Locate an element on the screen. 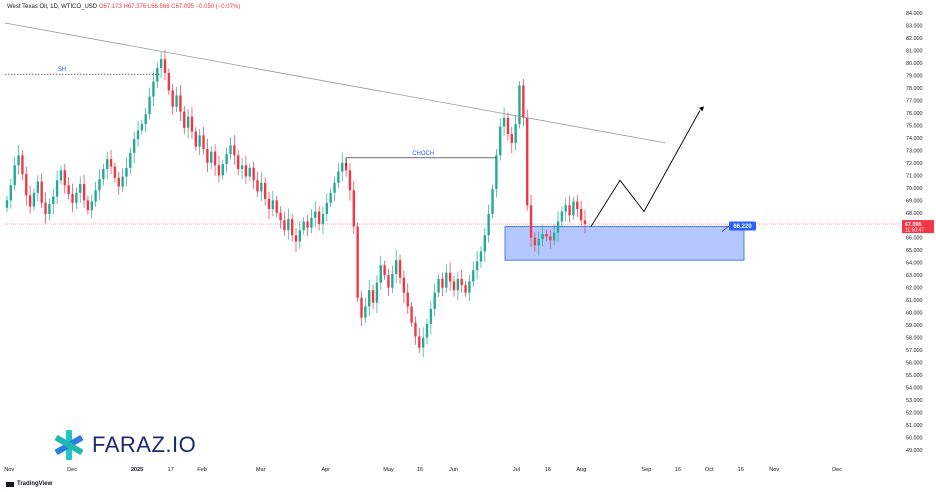 This screenshot has width=936, height=492. y-tick-label: 59.000 is located at coordinates (914, 326).